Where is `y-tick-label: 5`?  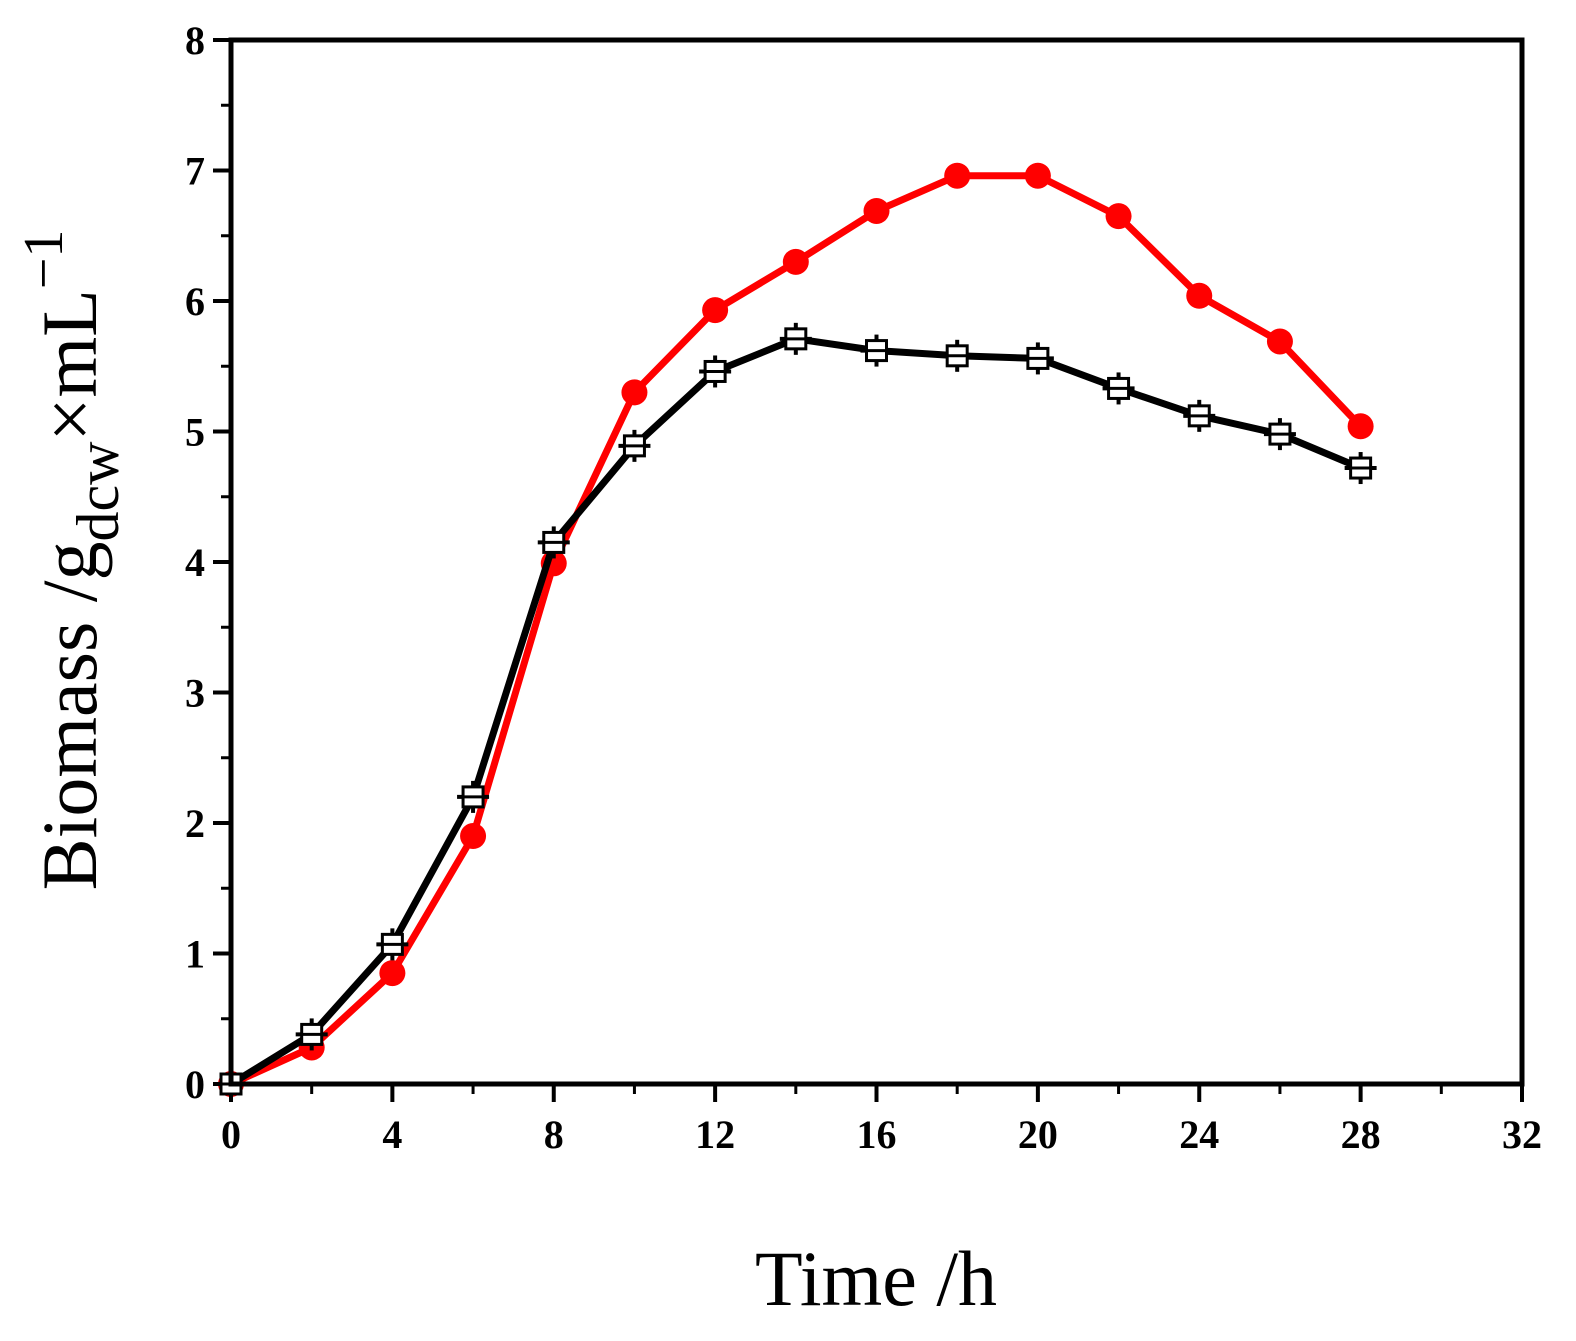
y-tick-label: 5 is located at coordinates (195, 432).